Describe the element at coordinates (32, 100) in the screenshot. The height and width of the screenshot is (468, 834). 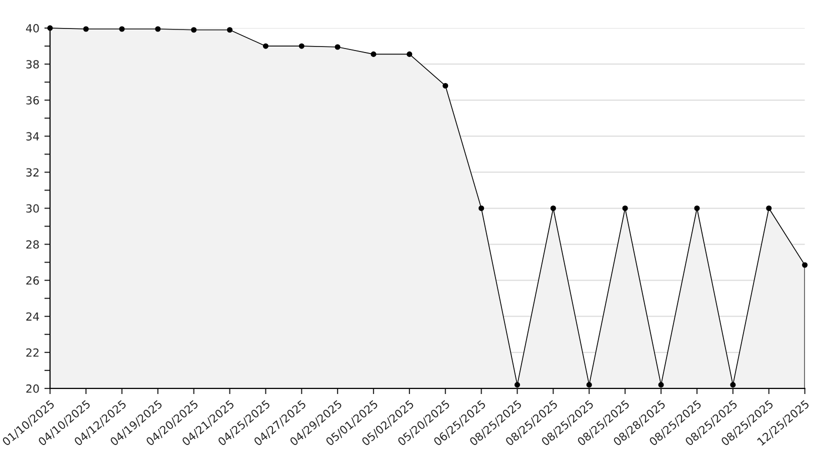
I see `y-tick-label: 36` at that location.